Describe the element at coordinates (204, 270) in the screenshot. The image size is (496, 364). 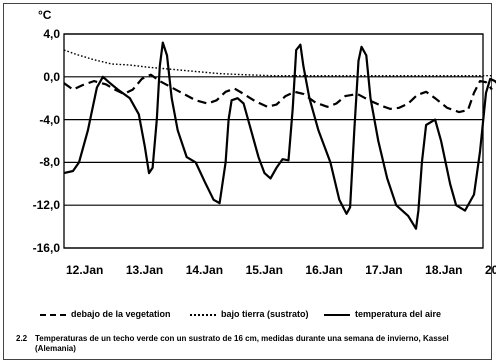
I see `x-tick-label: 14.Jan` at that location.